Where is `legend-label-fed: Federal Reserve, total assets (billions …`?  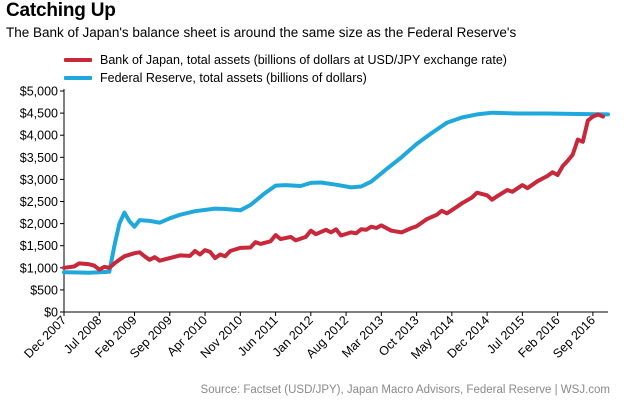 legend-label-fed: Federal Reserve, total assets (billions … is located at coordinates (233, 78).